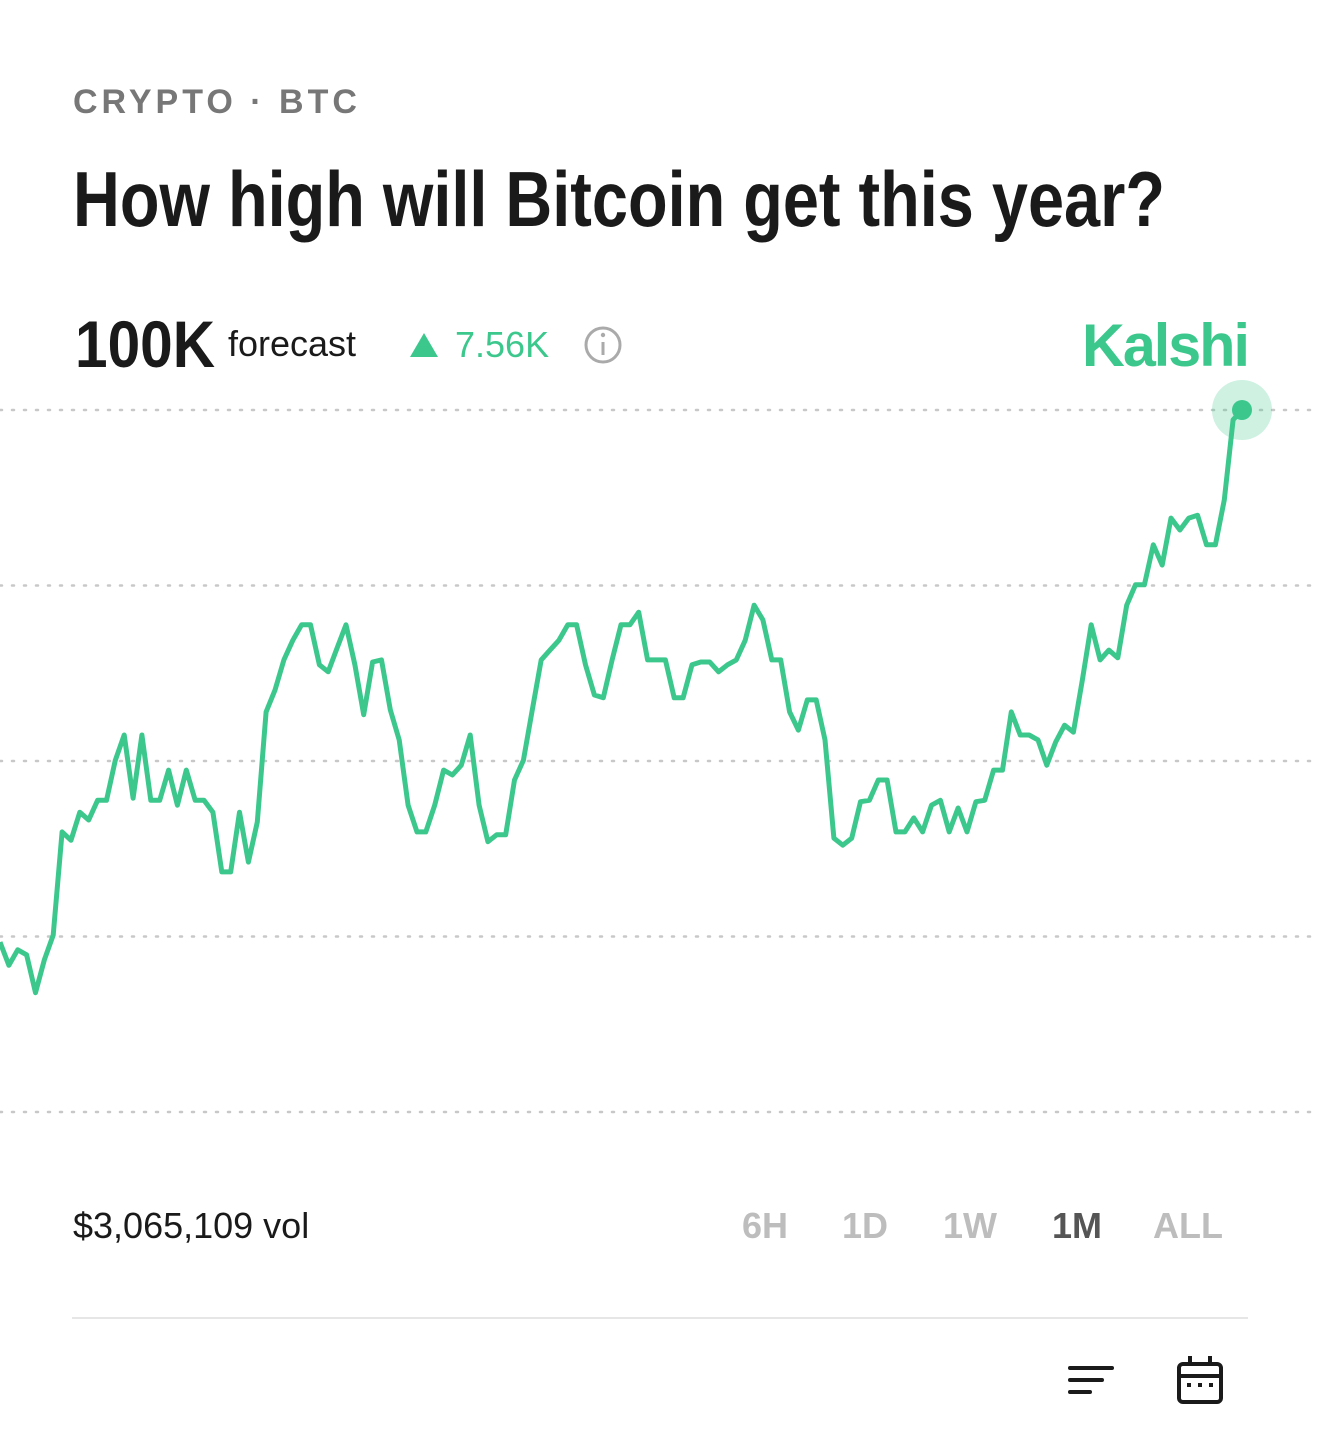 The image size is (1320, 1435). I want to click on range-button: 1M, so click(1077, 1225).